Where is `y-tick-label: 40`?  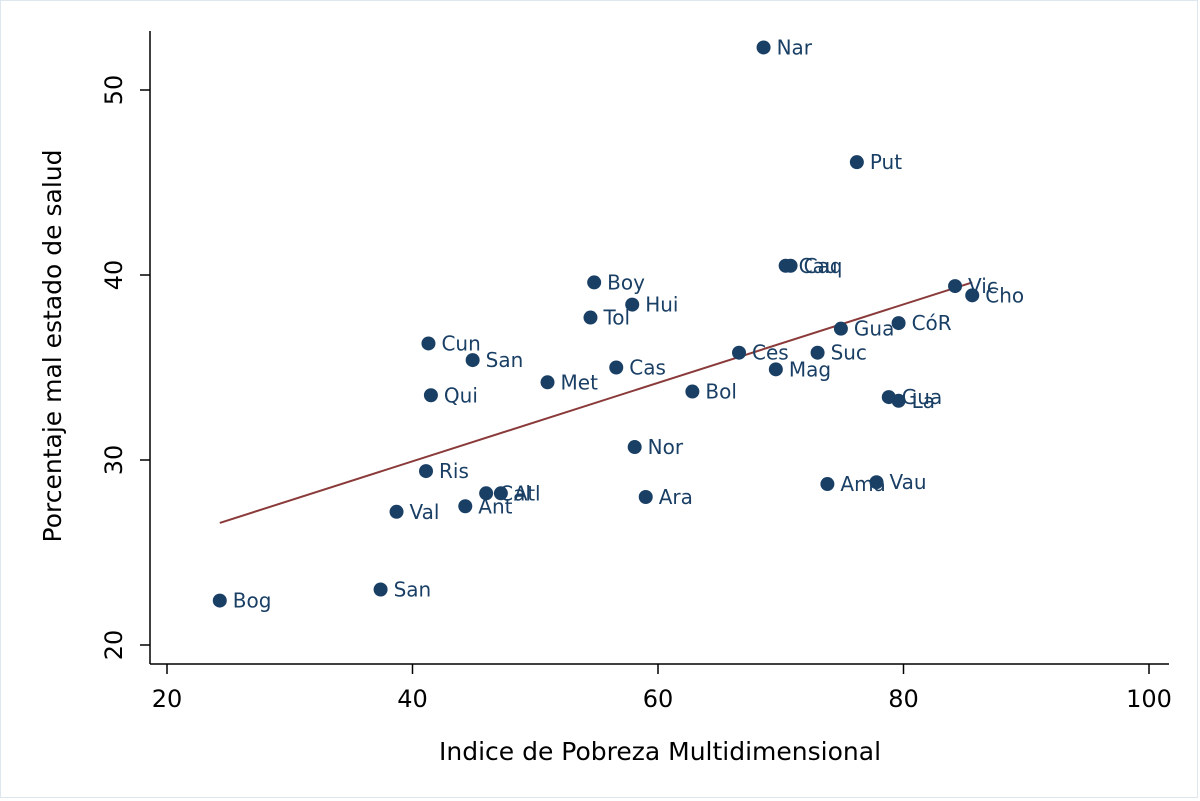
y-tick-label: 40 is located at coordinates (114, 275).